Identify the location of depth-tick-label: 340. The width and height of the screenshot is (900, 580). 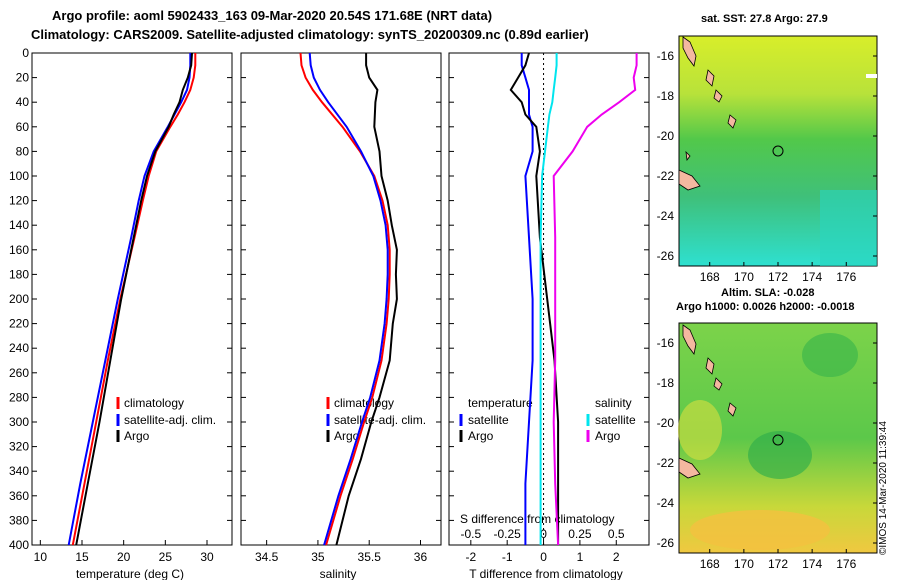
(19, 471).